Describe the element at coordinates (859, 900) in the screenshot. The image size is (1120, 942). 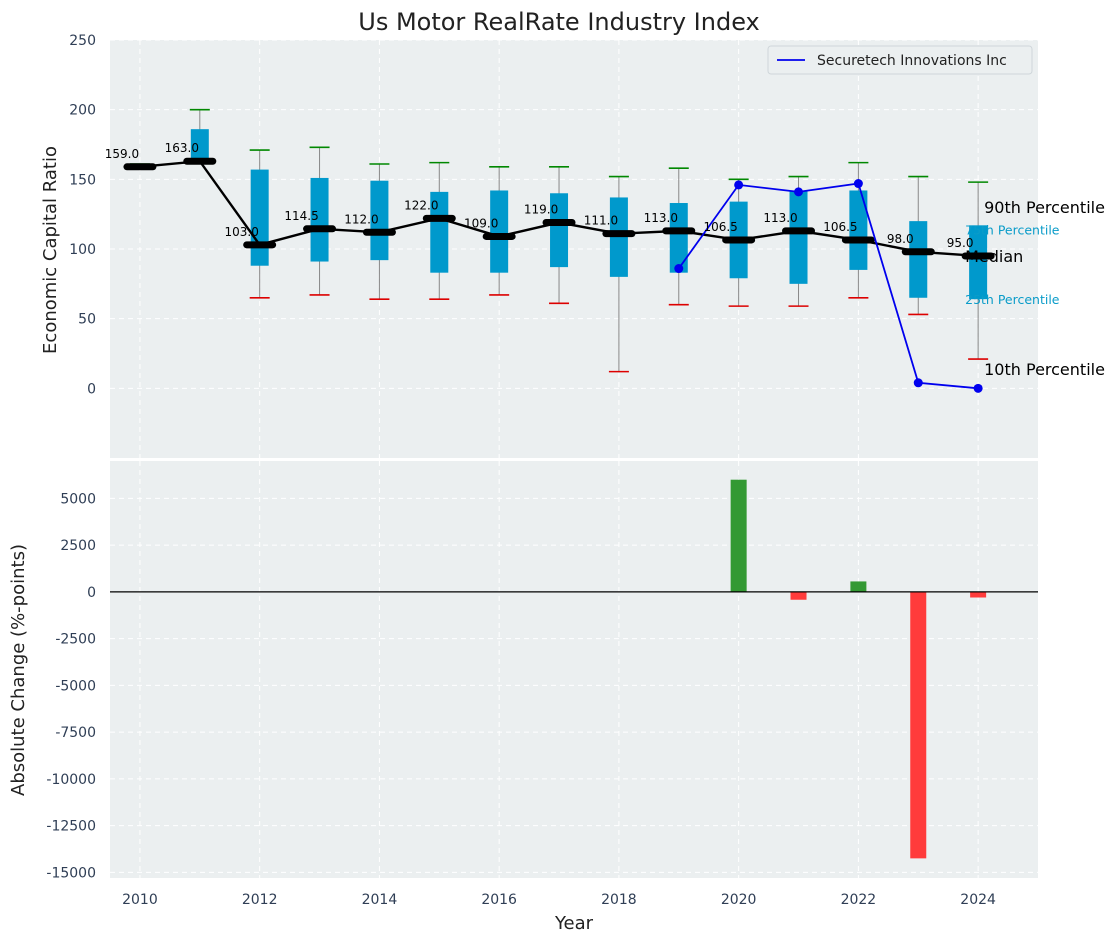
I see `x-tick-label: 2022` at that location.